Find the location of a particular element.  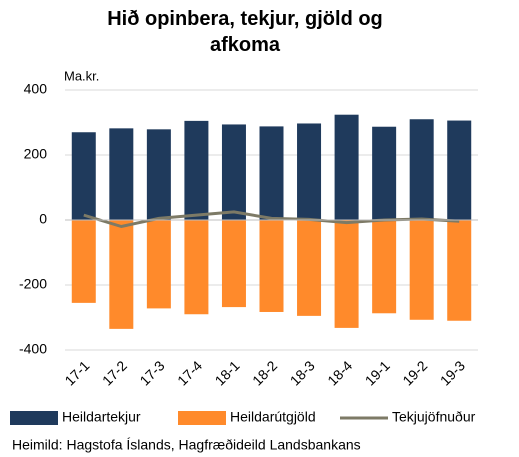

x-tick-label: 17-3 is located at coordinates (151, 372).